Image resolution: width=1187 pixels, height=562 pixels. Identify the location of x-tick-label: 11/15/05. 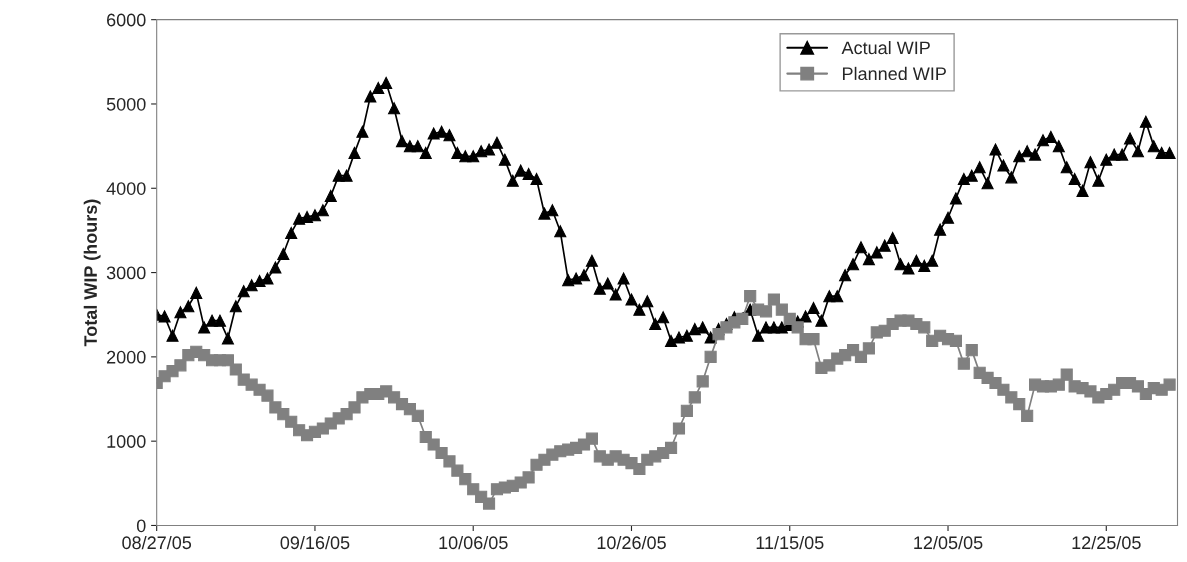
(790, 542).